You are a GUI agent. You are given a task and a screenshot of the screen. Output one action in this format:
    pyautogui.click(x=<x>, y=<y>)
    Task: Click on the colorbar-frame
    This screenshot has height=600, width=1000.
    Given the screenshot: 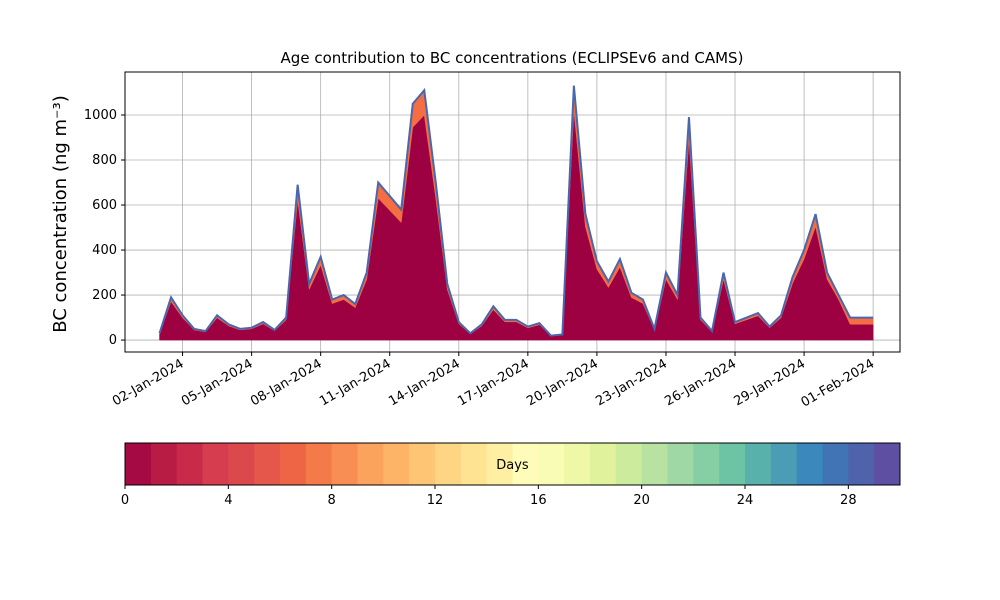 What is the action you would take?
    pyautogui.click(x=512, y=464)
    